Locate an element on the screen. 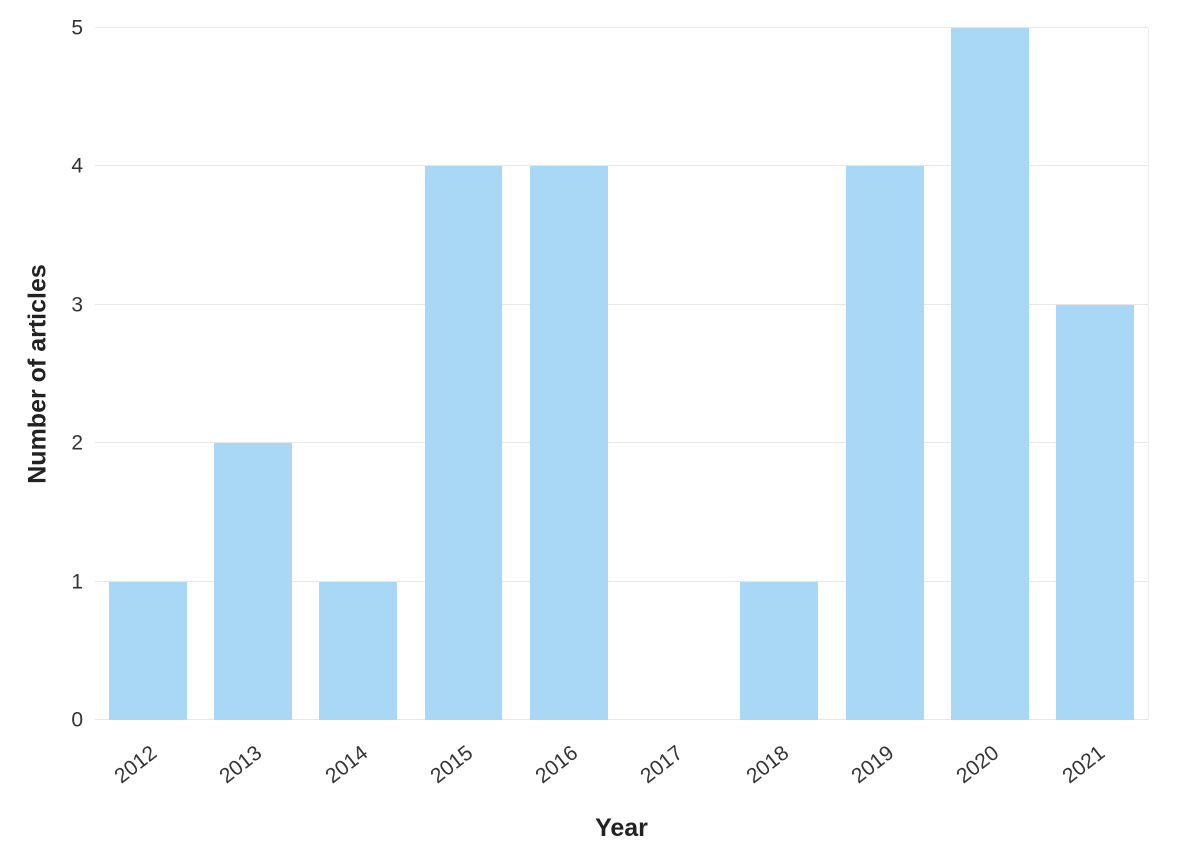 The image size is (1200, 867). bar-slot-2015 is located at coordinates (463, 374).